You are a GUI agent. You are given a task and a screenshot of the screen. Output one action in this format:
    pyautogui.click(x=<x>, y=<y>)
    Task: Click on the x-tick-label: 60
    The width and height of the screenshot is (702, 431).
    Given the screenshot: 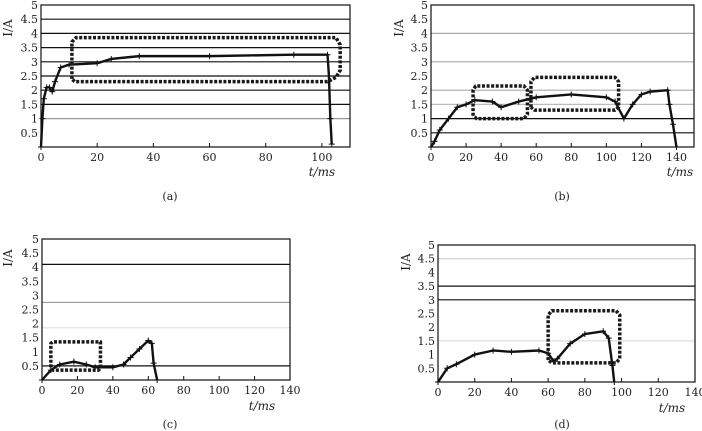 What is the action you would take?
    pyautogui.click(x=148, y=390)
    